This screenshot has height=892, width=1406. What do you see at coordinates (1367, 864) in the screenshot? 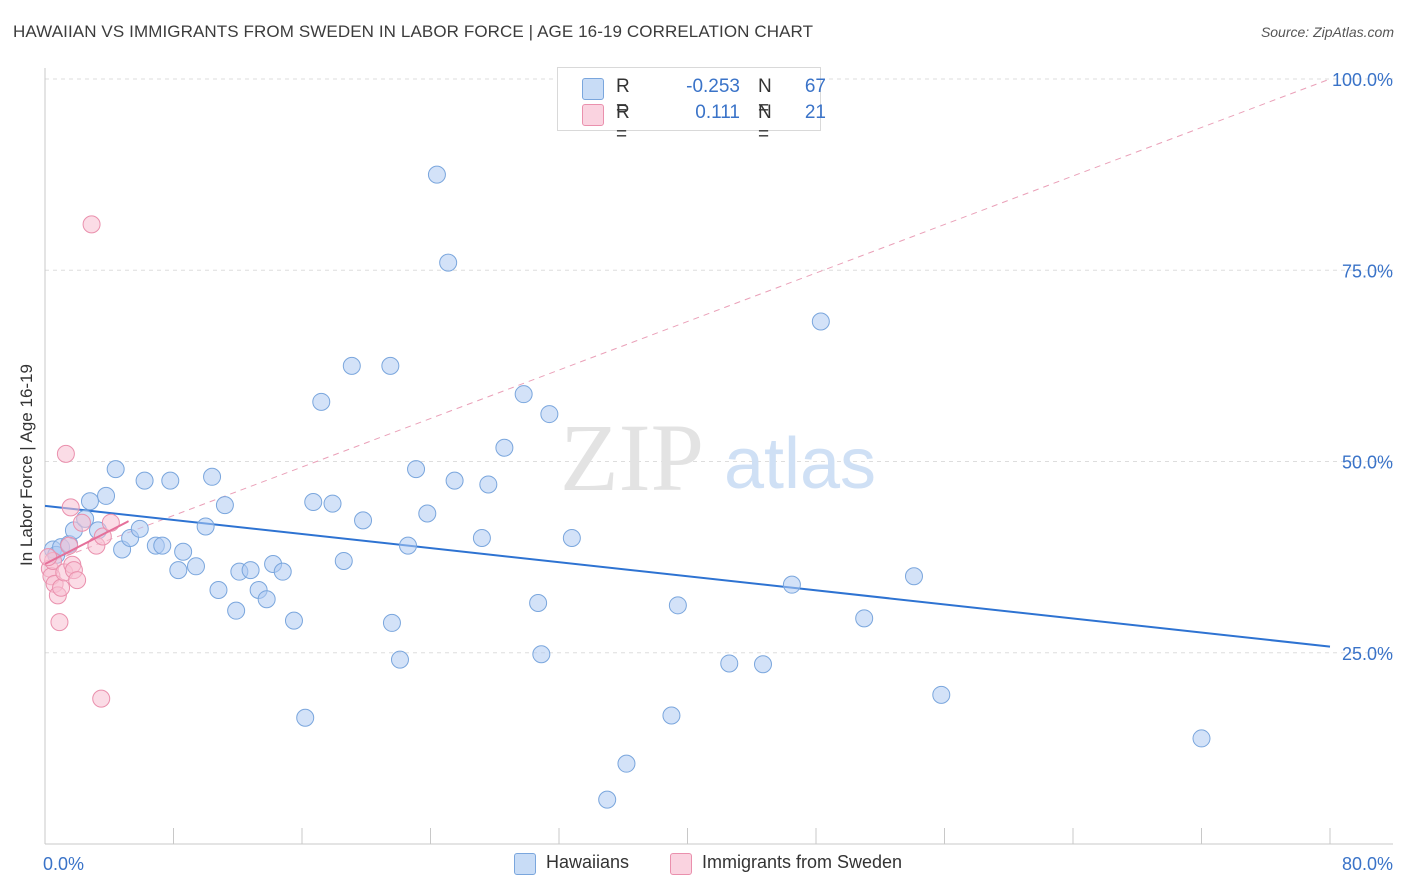
I see `x-tick-label: 80.0%` at bounding box center [1367, 864].